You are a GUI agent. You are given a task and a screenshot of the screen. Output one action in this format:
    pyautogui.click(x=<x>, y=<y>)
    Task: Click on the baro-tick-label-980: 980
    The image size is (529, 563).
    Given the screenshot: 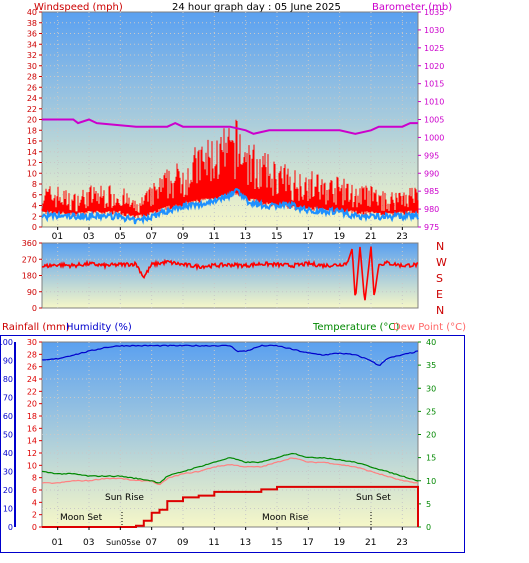 What is the action you would take?
    pyautogui.click(x=431, y=209)
    